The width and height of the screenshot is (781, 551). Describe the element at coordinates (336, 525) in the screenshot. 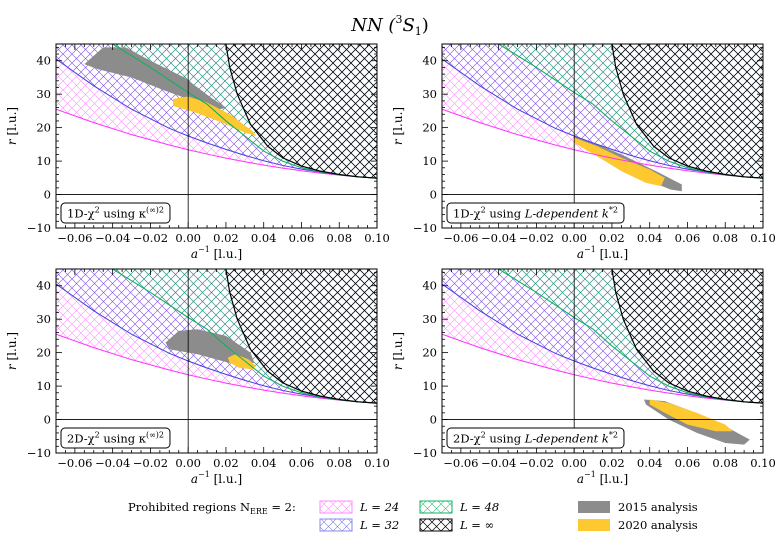

I see `legend-swatch-l32` at that location.